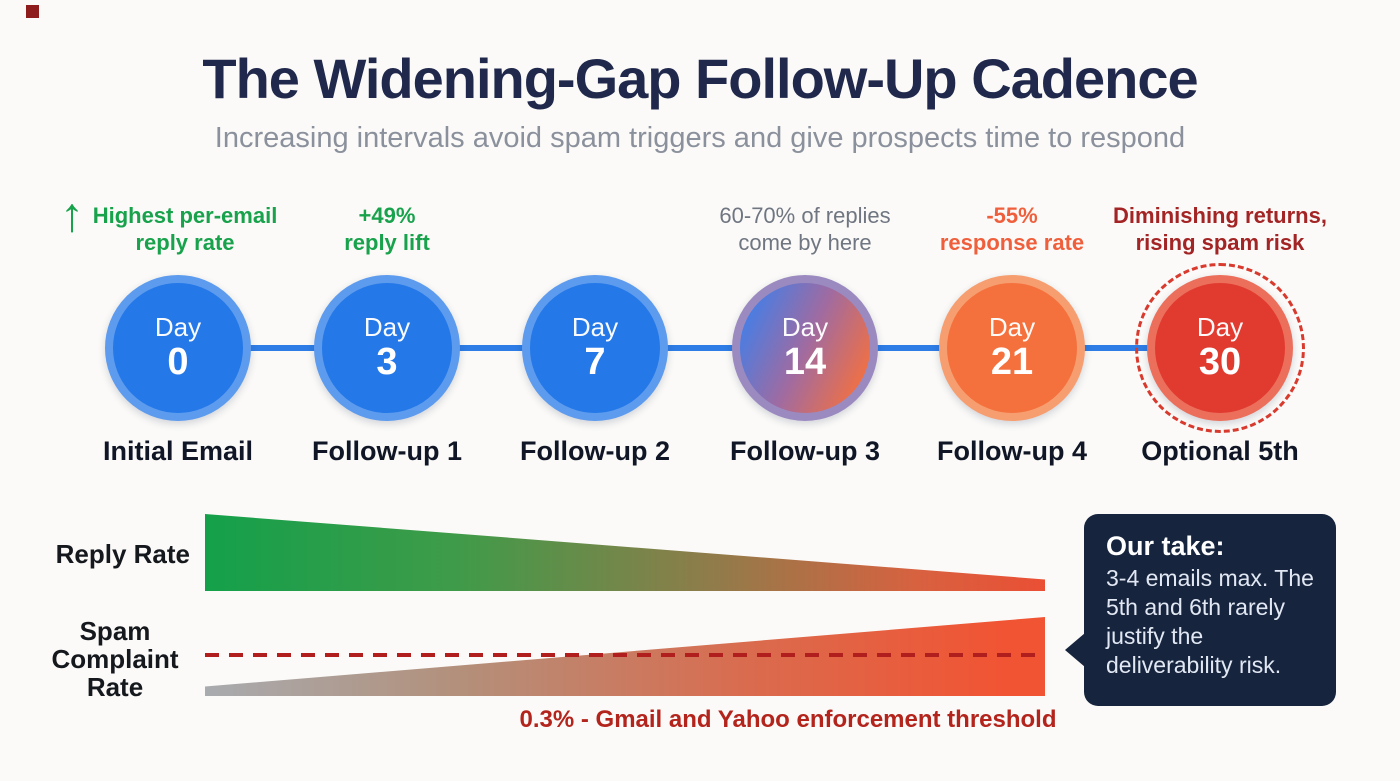 This screenshot has height=781, width=1400. I want to click on annotation-day14: 60-70% of replies come by here, so click(804, 229).